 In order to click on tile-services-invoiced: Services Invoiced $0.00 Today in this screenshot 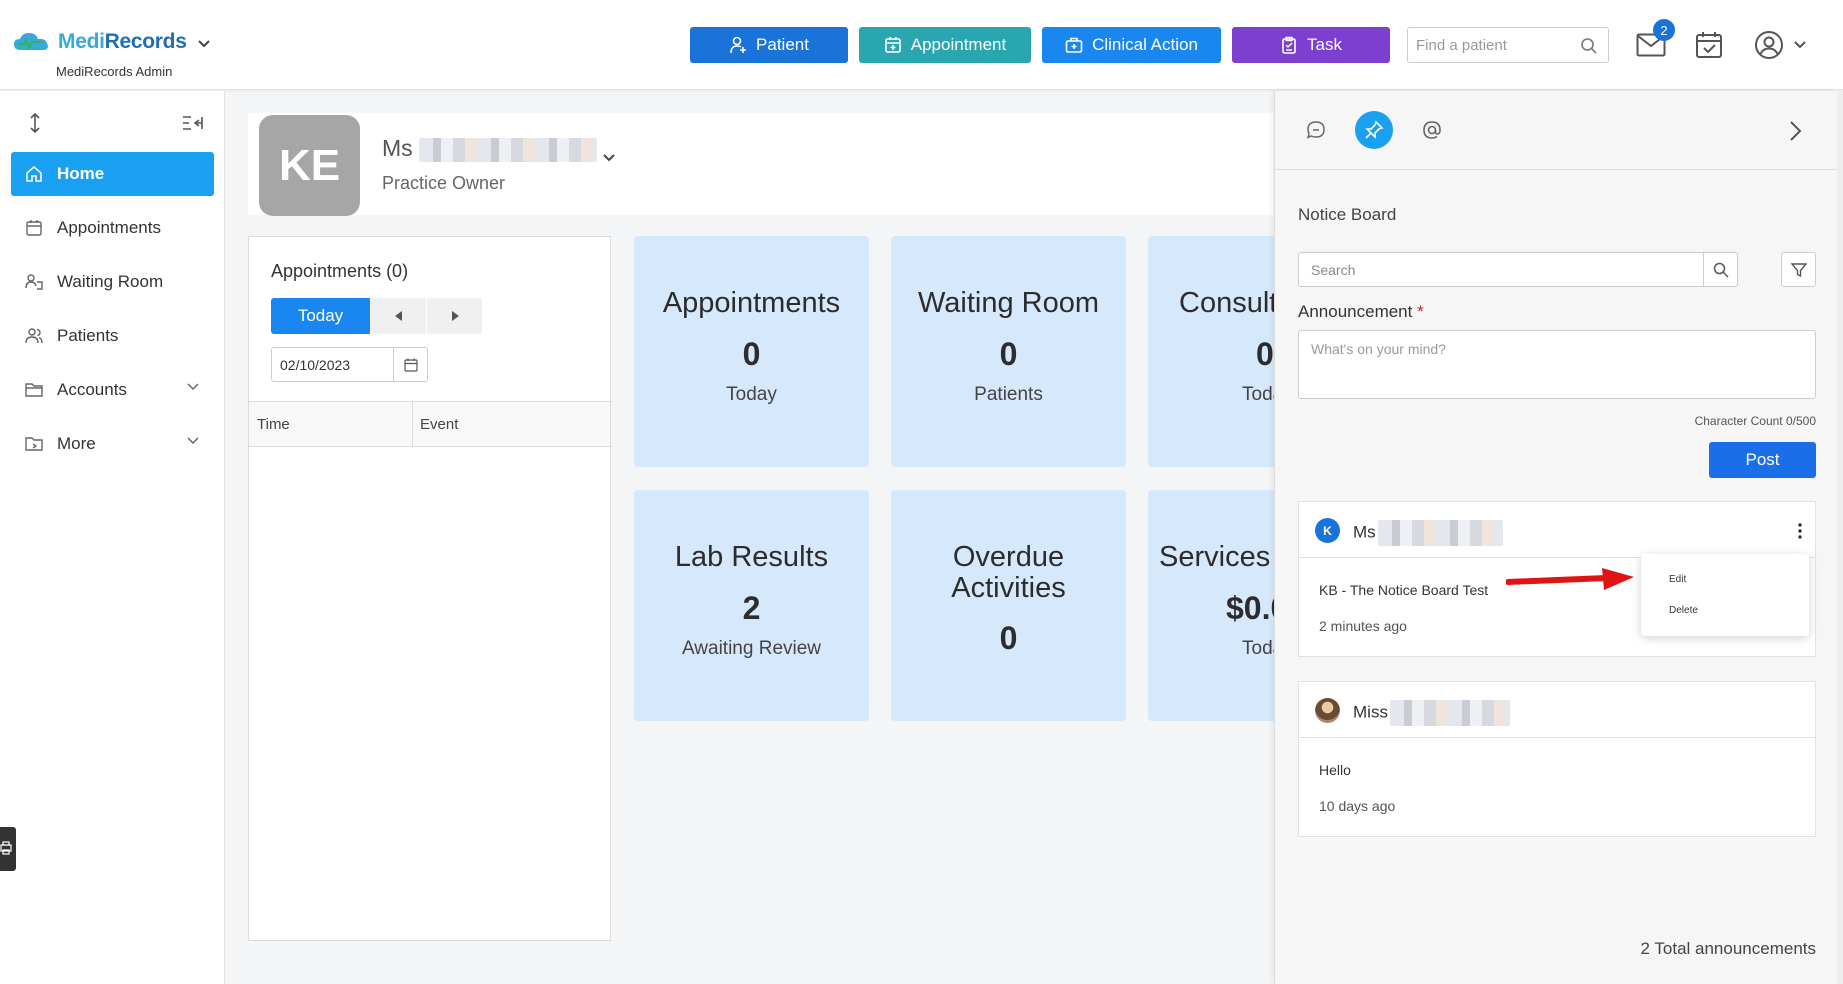, I will do `click(1211, 605)`.